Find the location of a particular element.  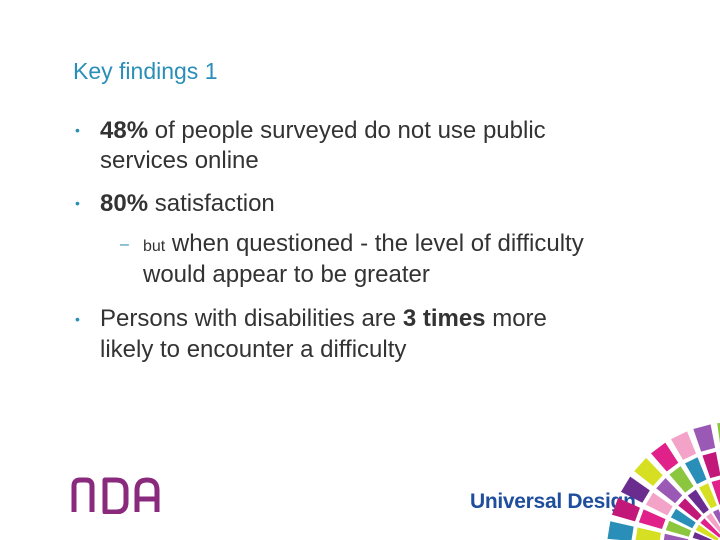

bullet-3-emphasis: 3 times is located at coordinates (444, 318).